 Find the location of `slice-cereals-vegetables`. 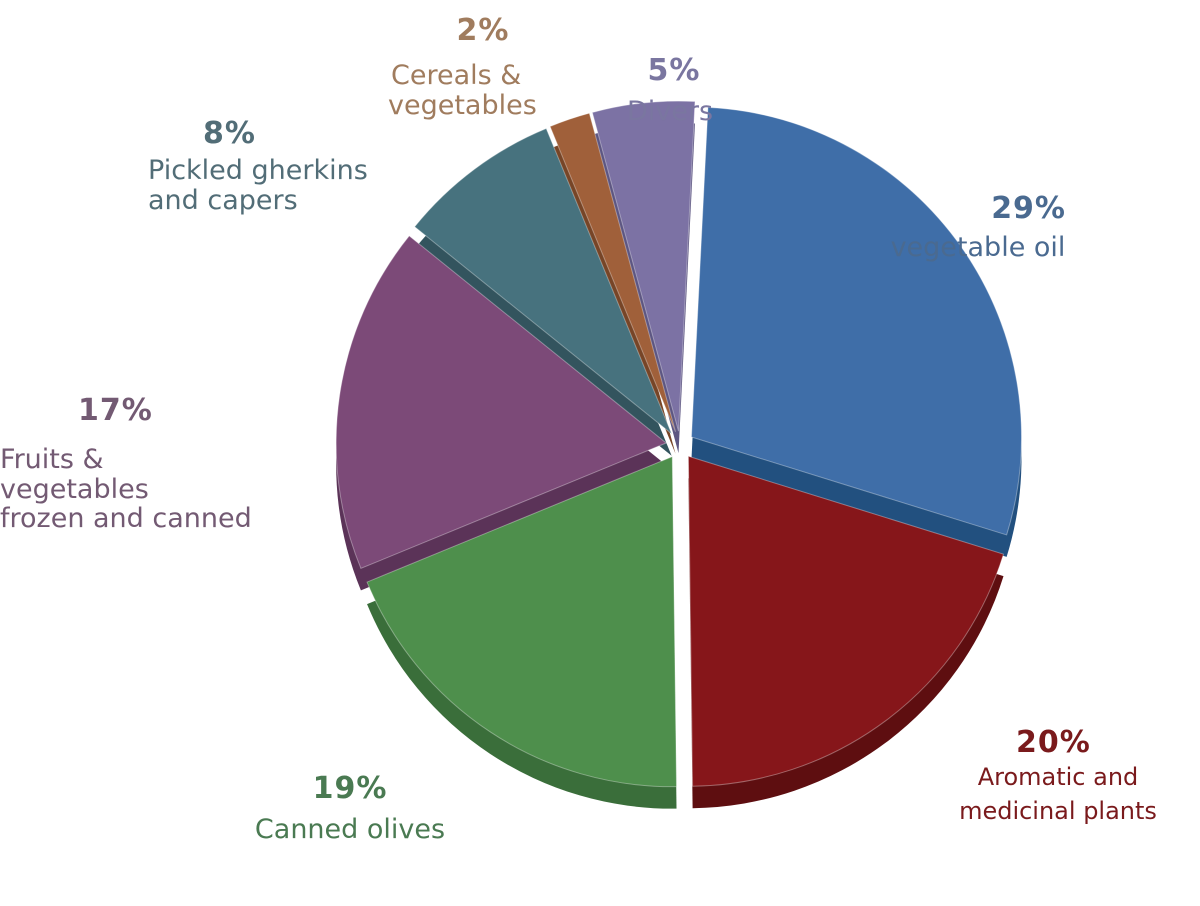

slice-cereals-vegetables is located at coordinates (612, 272).